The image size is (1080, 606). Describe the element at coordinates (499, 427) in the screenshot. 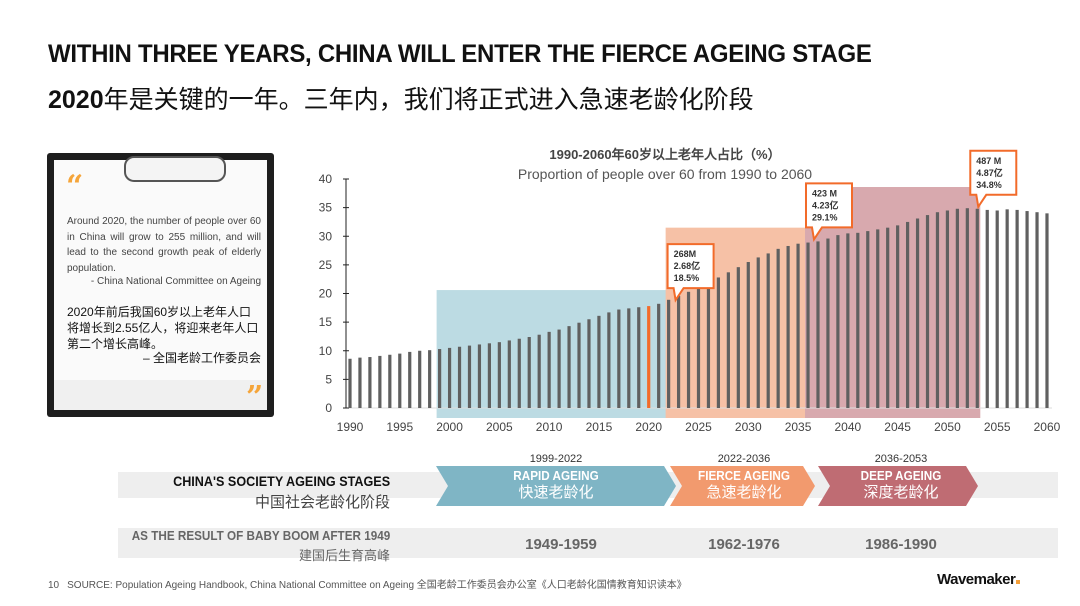

I see `x-tick-label: 2005` at that location.